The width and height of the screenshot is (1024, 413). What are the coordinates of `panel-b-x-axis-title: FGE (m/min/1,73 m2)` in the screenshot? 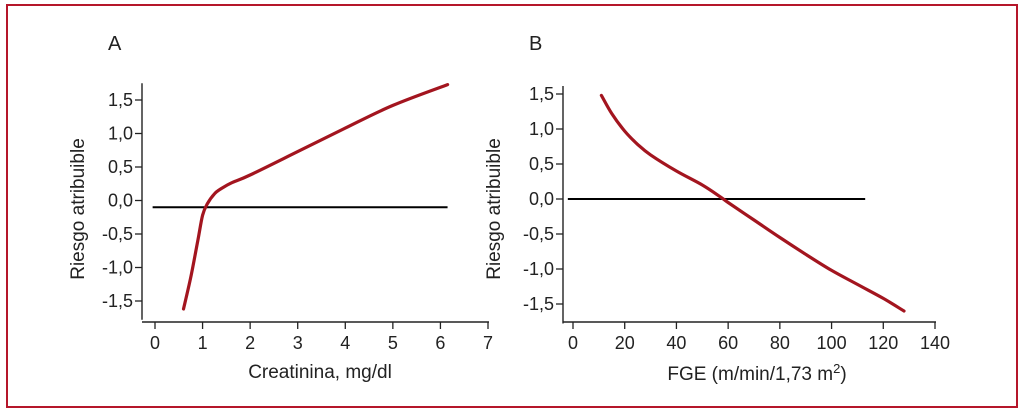 It's located at (756, 373).